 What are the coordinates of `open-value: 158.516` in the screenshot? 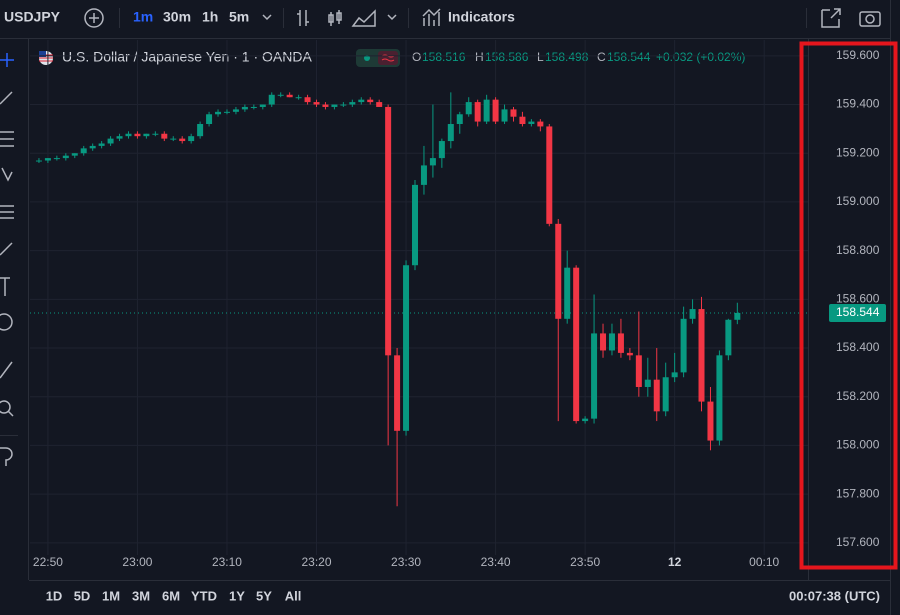 It's located at (444, 57).